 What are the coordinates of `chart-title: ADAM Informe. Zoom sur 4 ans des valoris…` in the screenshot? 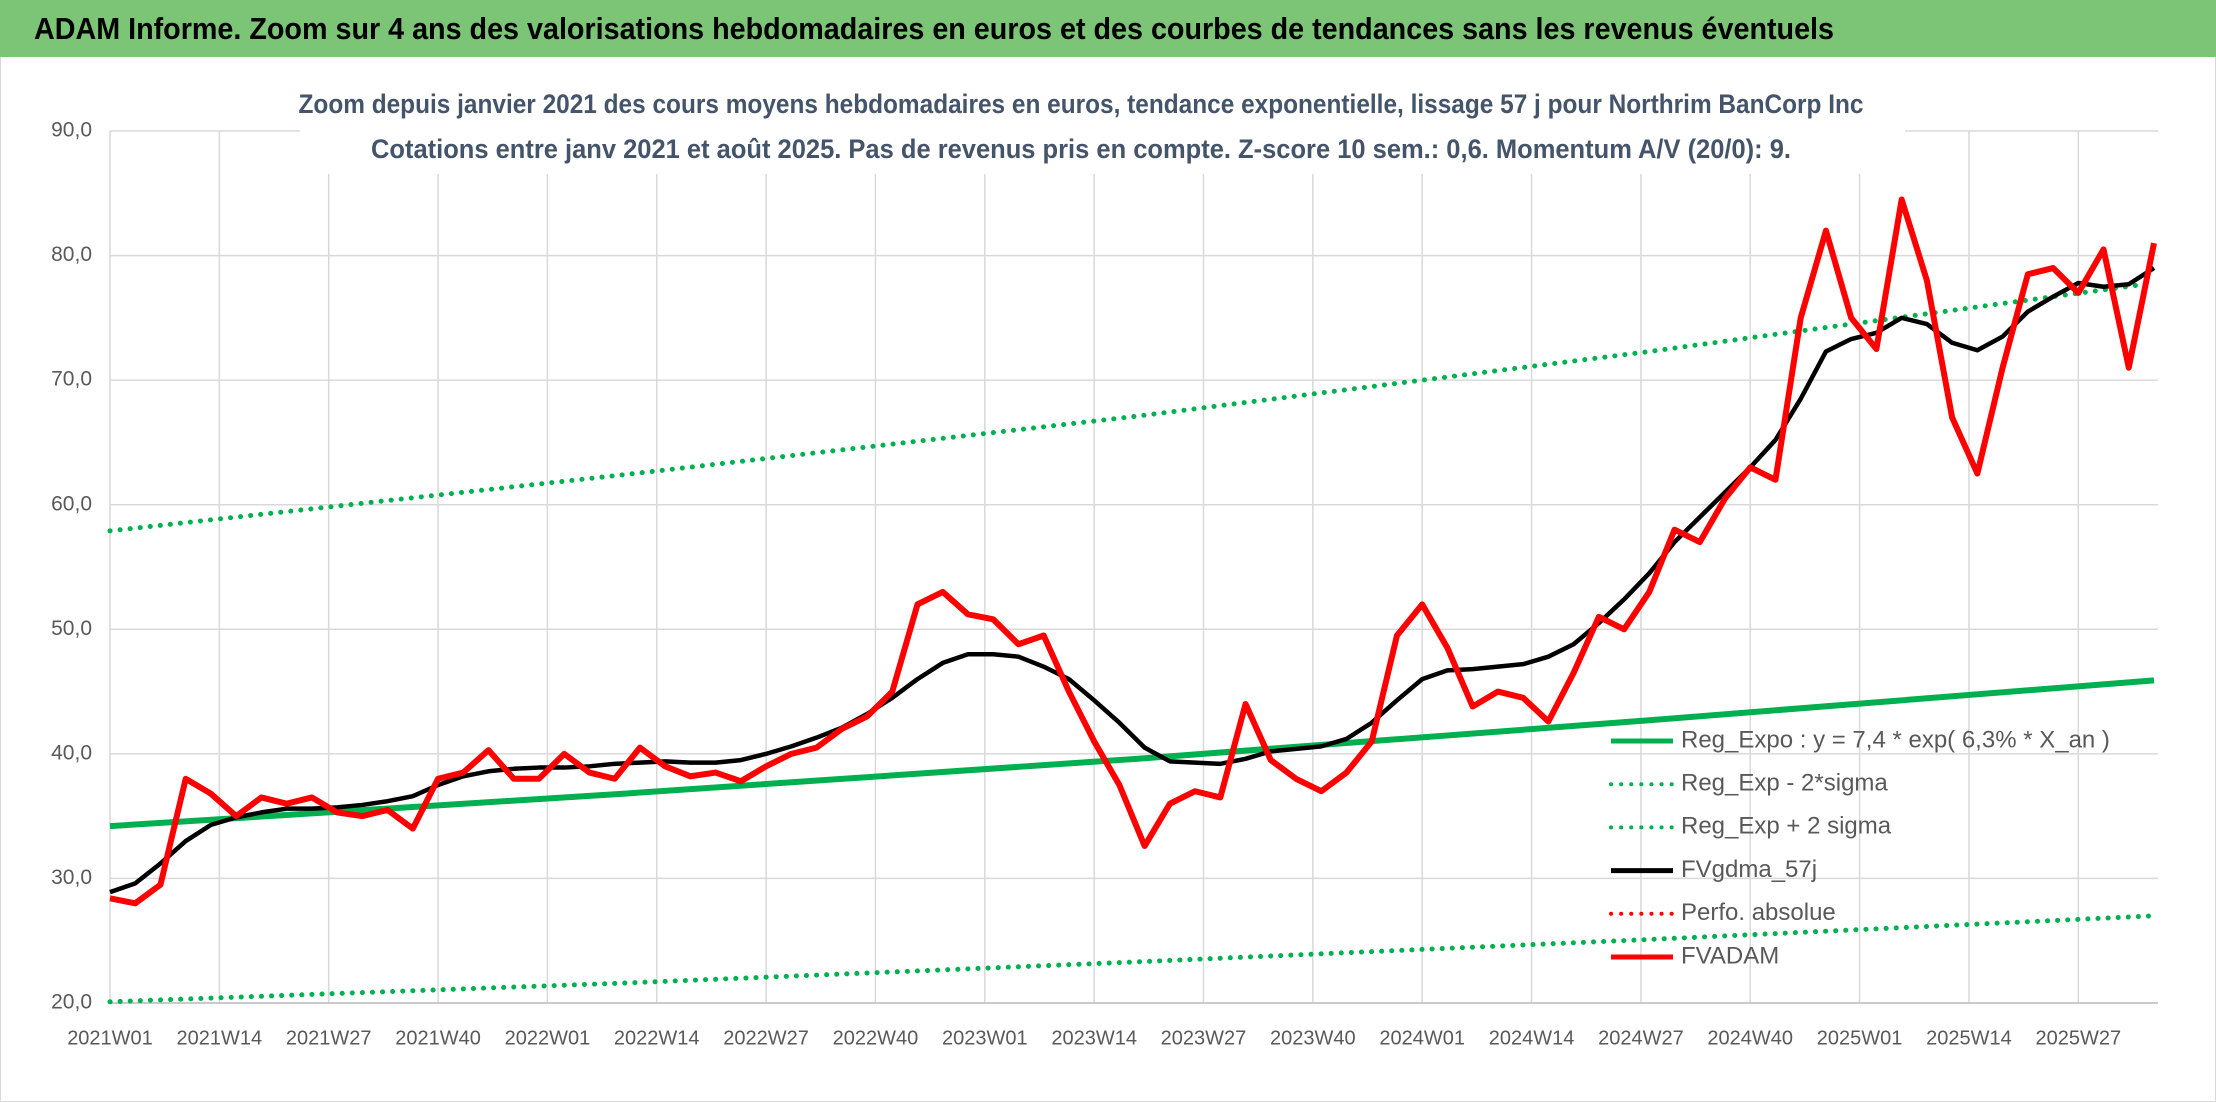 It's located at (934, 28).